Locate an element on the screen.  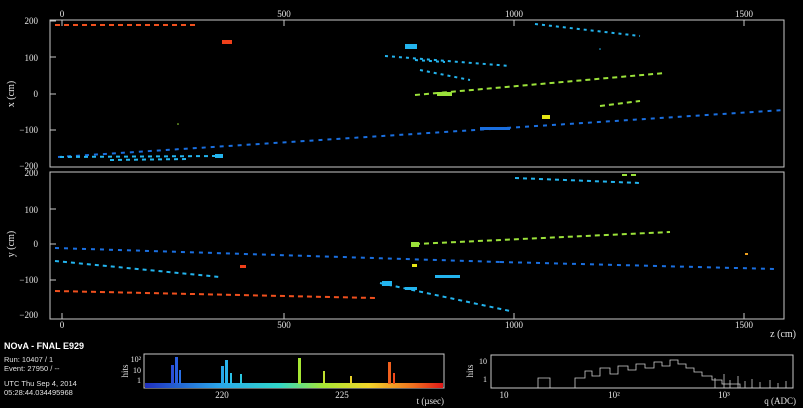
yz-ylabel: y (cm) is located at coordinates (11, 244).